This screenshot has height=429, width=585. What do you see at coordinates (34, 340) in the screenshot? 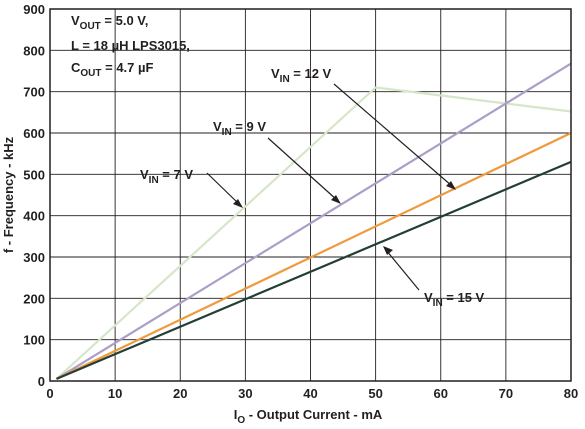
I see `y-tick-label: 100` at bounding box center [34, 340].